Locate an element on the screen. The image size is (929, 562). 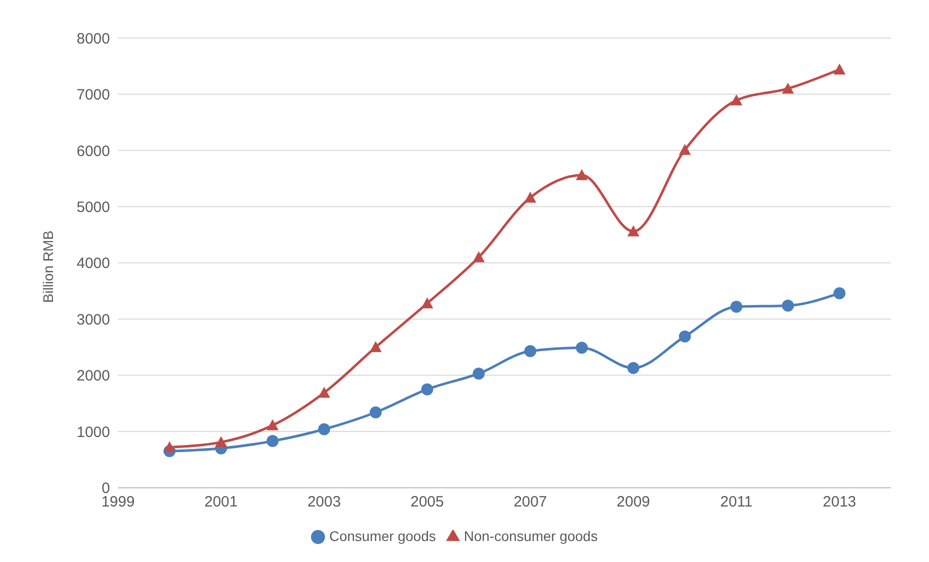
x-tick-label: 2011 is located at coordinates (736, 501).